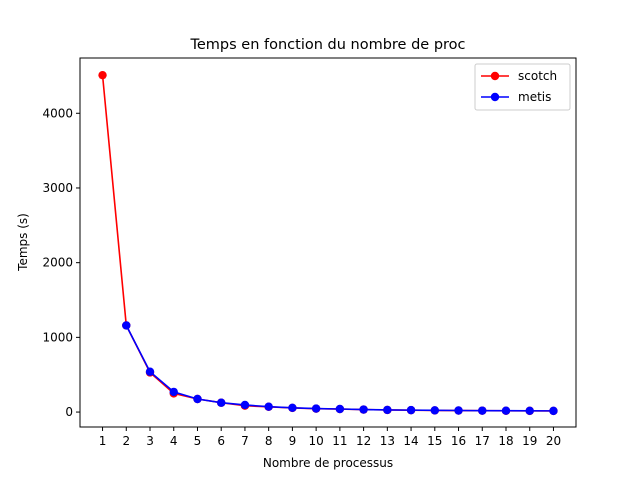  What do you see at coordinates (57, 337) in the screenshot?
I see `y-tick-label: 1000` at bounding box center [57, 337].